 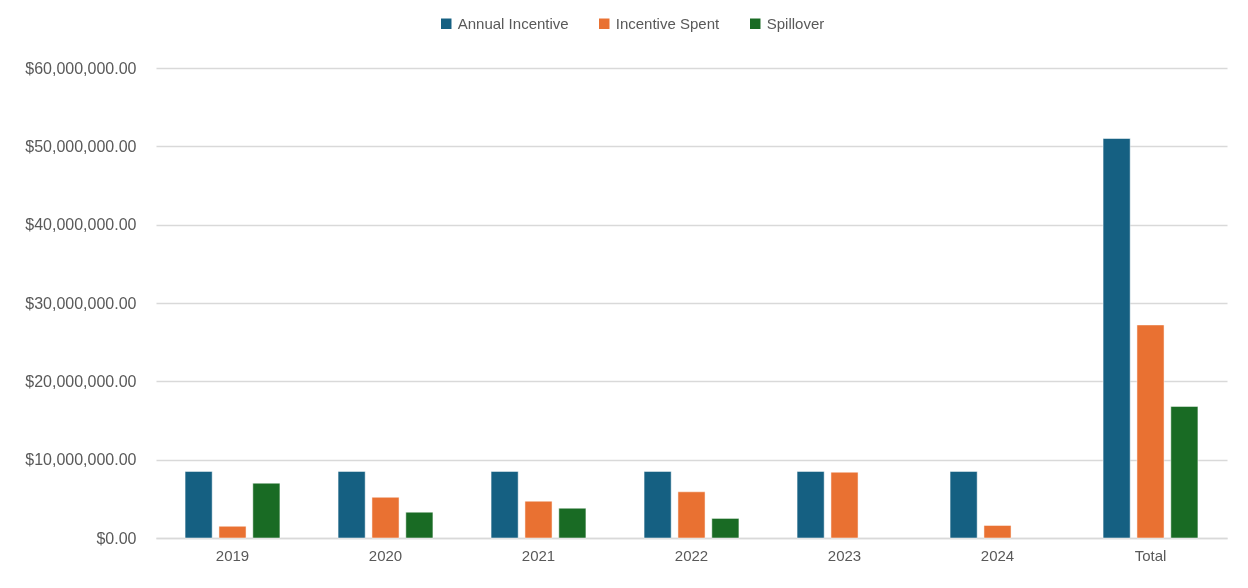 What do you see at coordinates (844, 555) in the screenshot?
I see `x-tick-label: 2023` at bounding box center [844, 555].